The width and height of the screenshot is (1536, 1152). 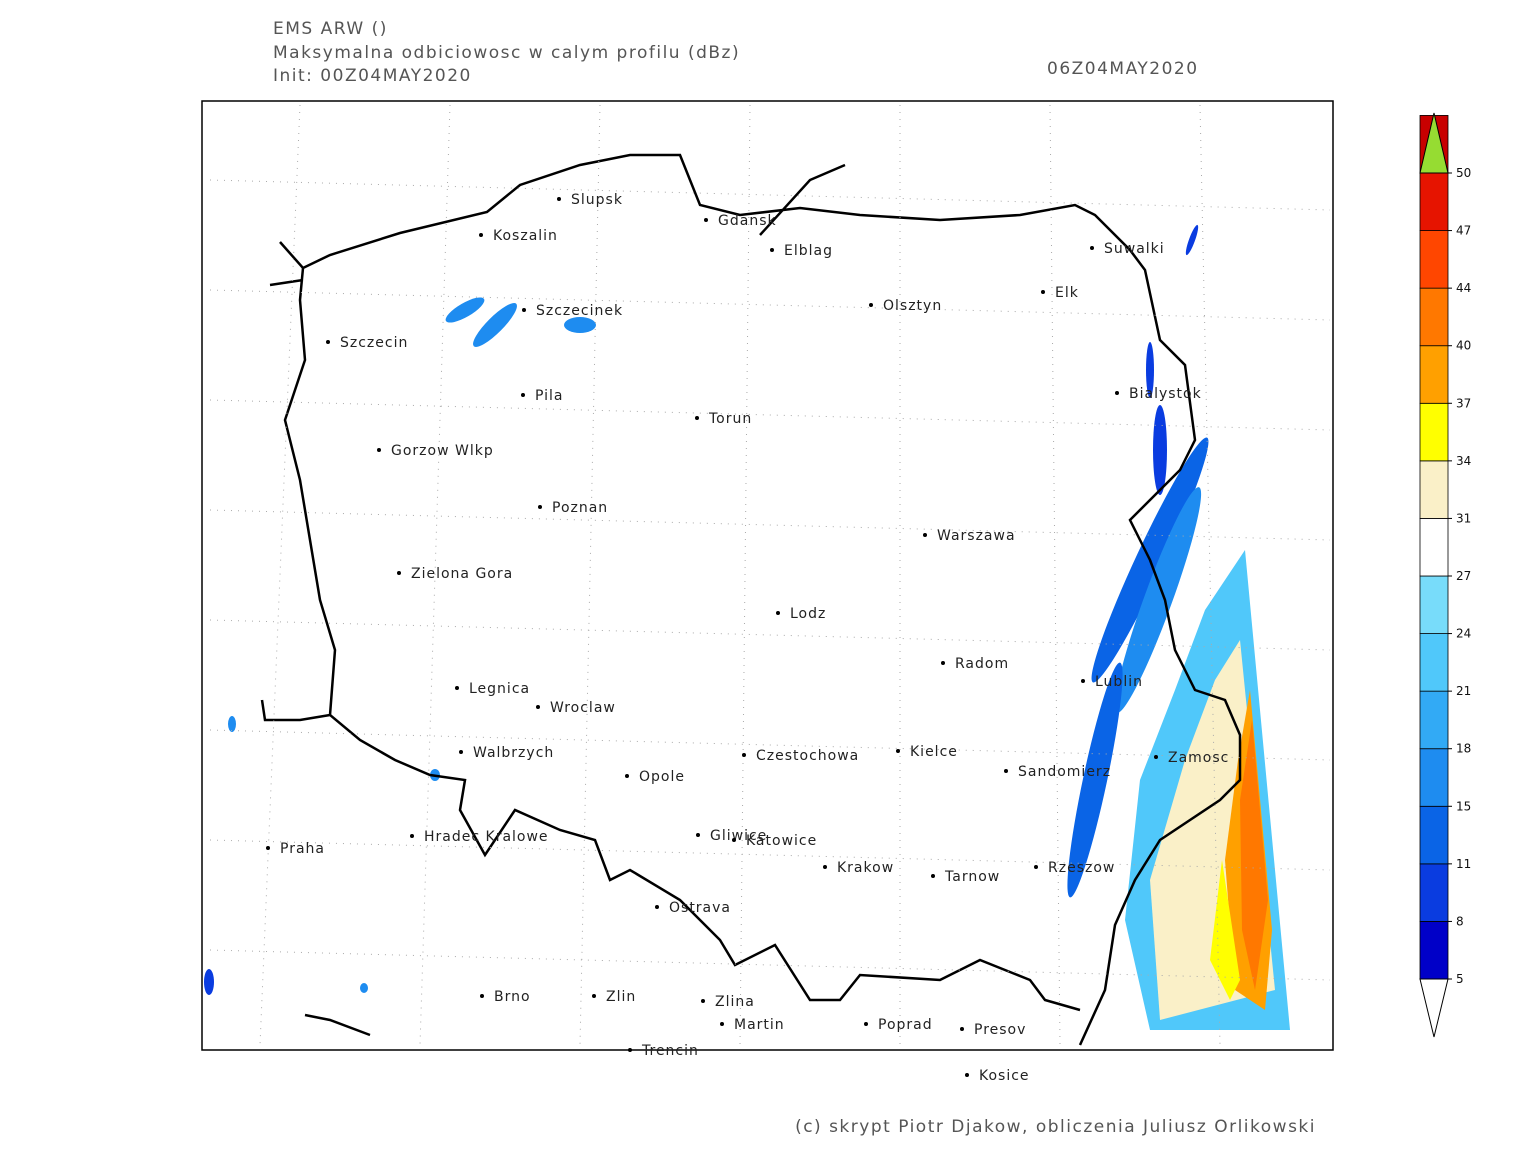 I want to click on city-label: Koszalin, so click(x=525, y=236).